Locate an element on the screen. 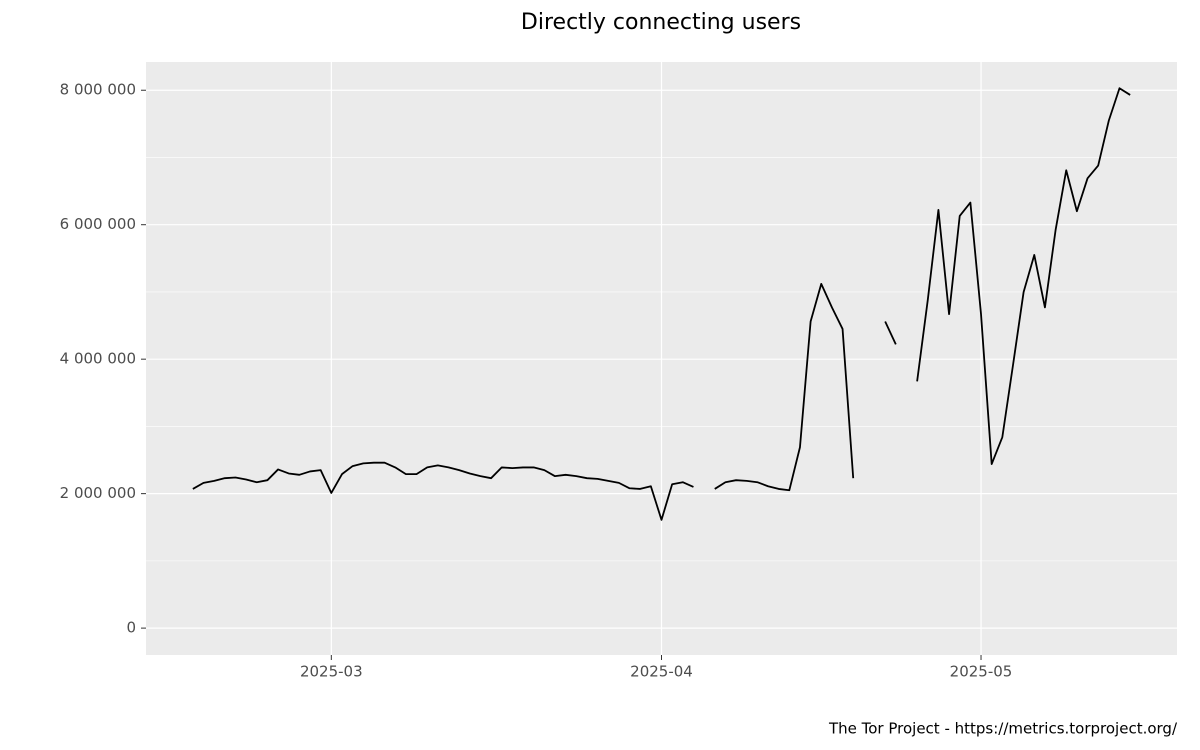 The width and height of the screenshot is (1200, 750). y-tick-label: 0 is located at coordinates (131, 628).